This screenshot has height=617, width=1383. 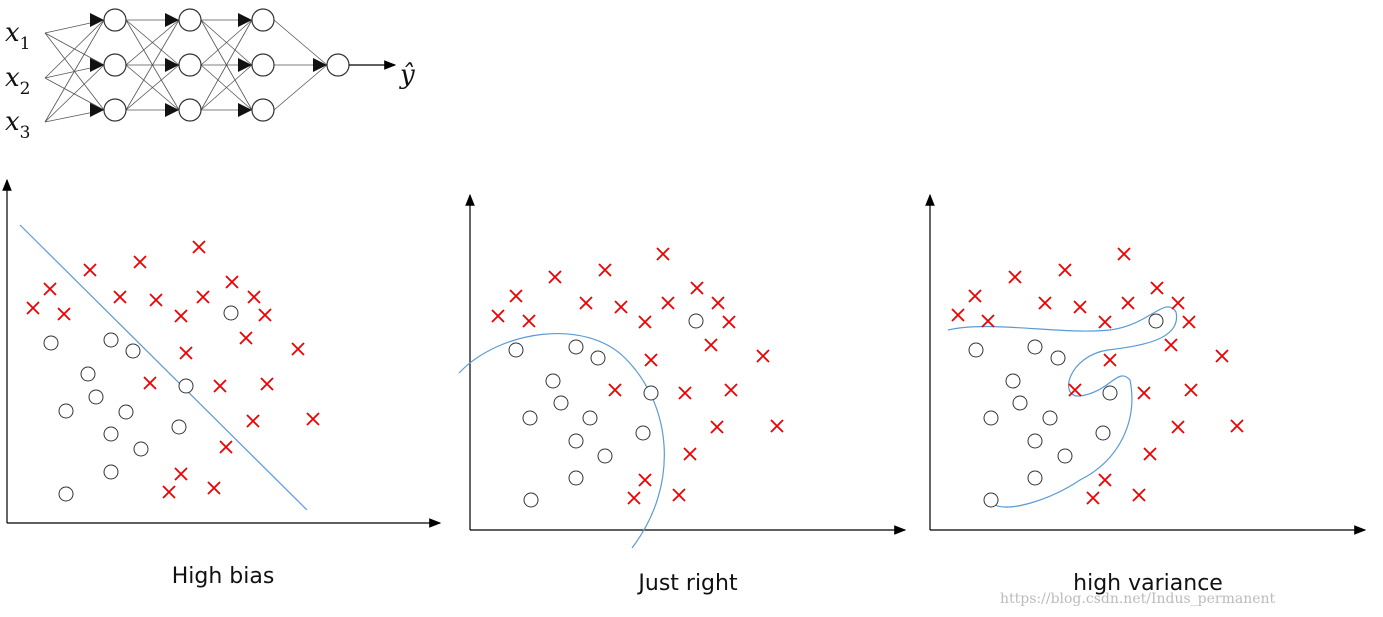 What do you see at coordinates (687, 583) in the screenshot?
I see `caption: Just right` at bounding box center [687, 583].